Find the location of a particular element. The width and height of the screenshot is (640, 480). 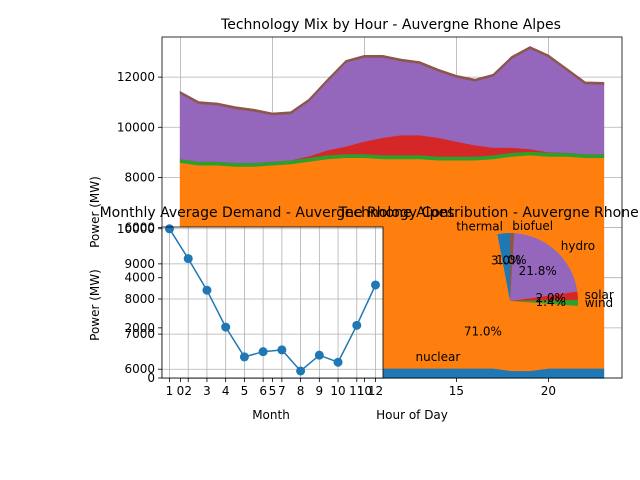

pie-category-label: hydro is located at coordinates (578, 246).